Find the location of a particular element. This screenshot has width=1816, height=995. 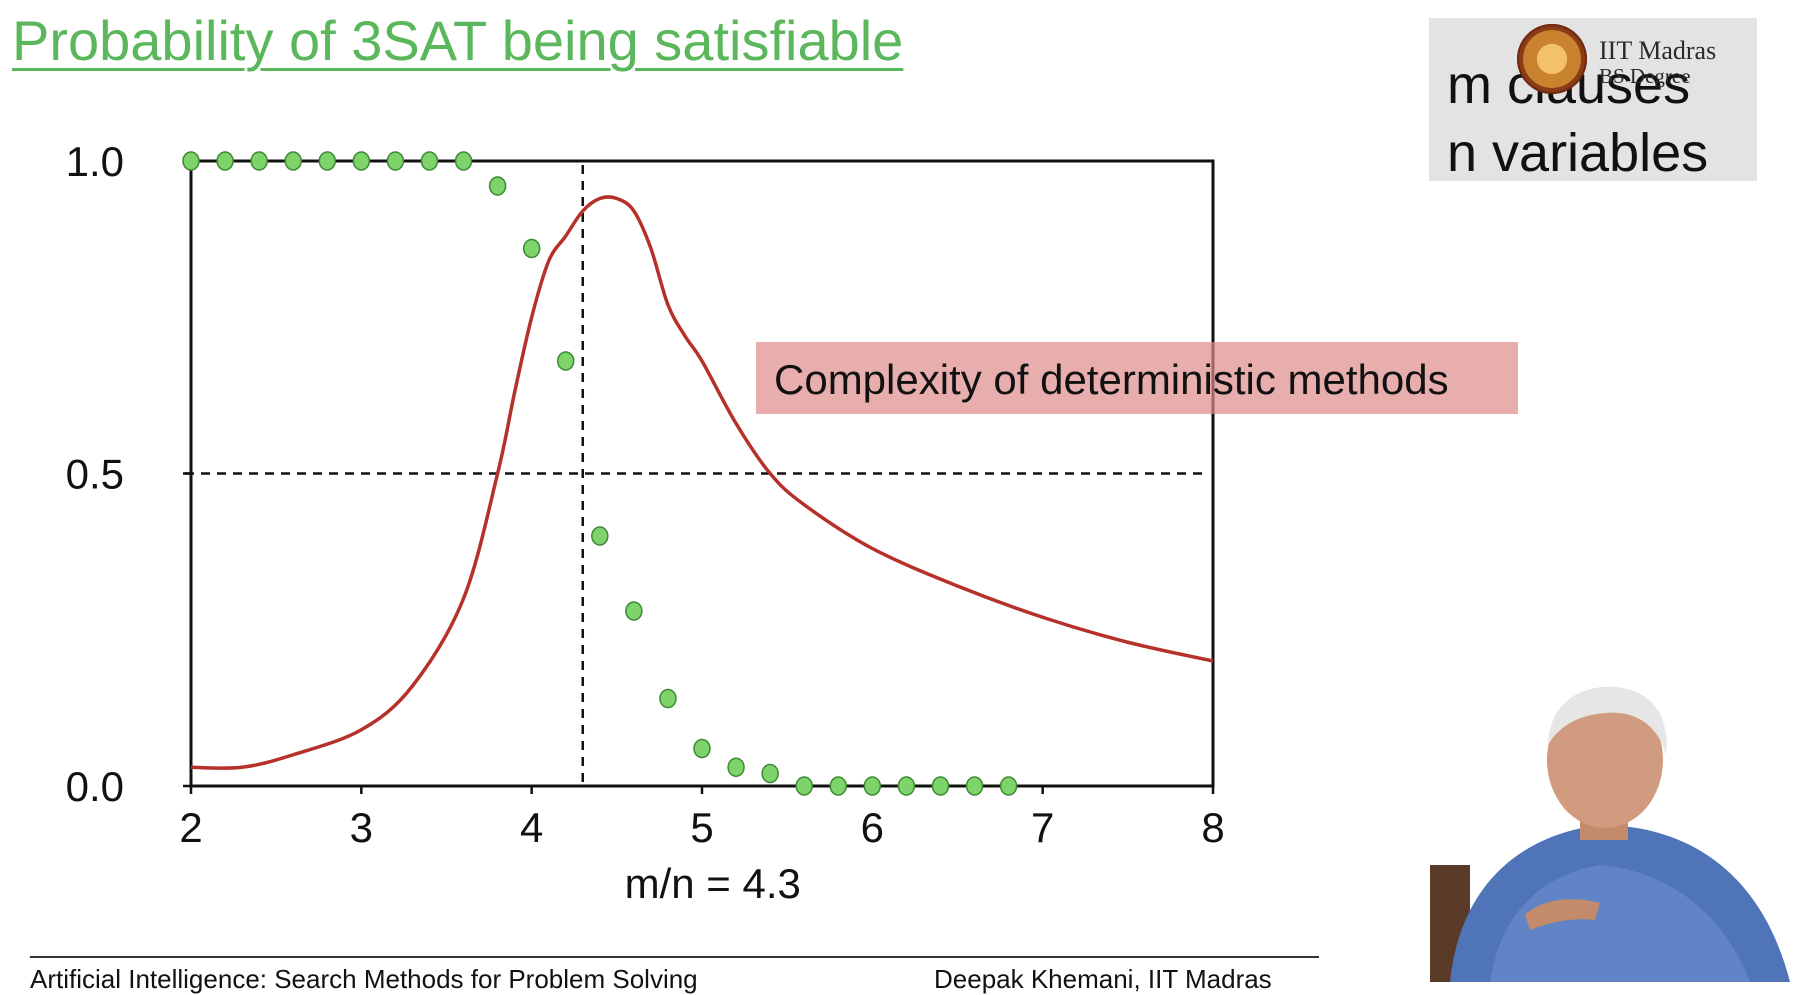

x-tick-label: 5 is located at coordinates (701, 827).